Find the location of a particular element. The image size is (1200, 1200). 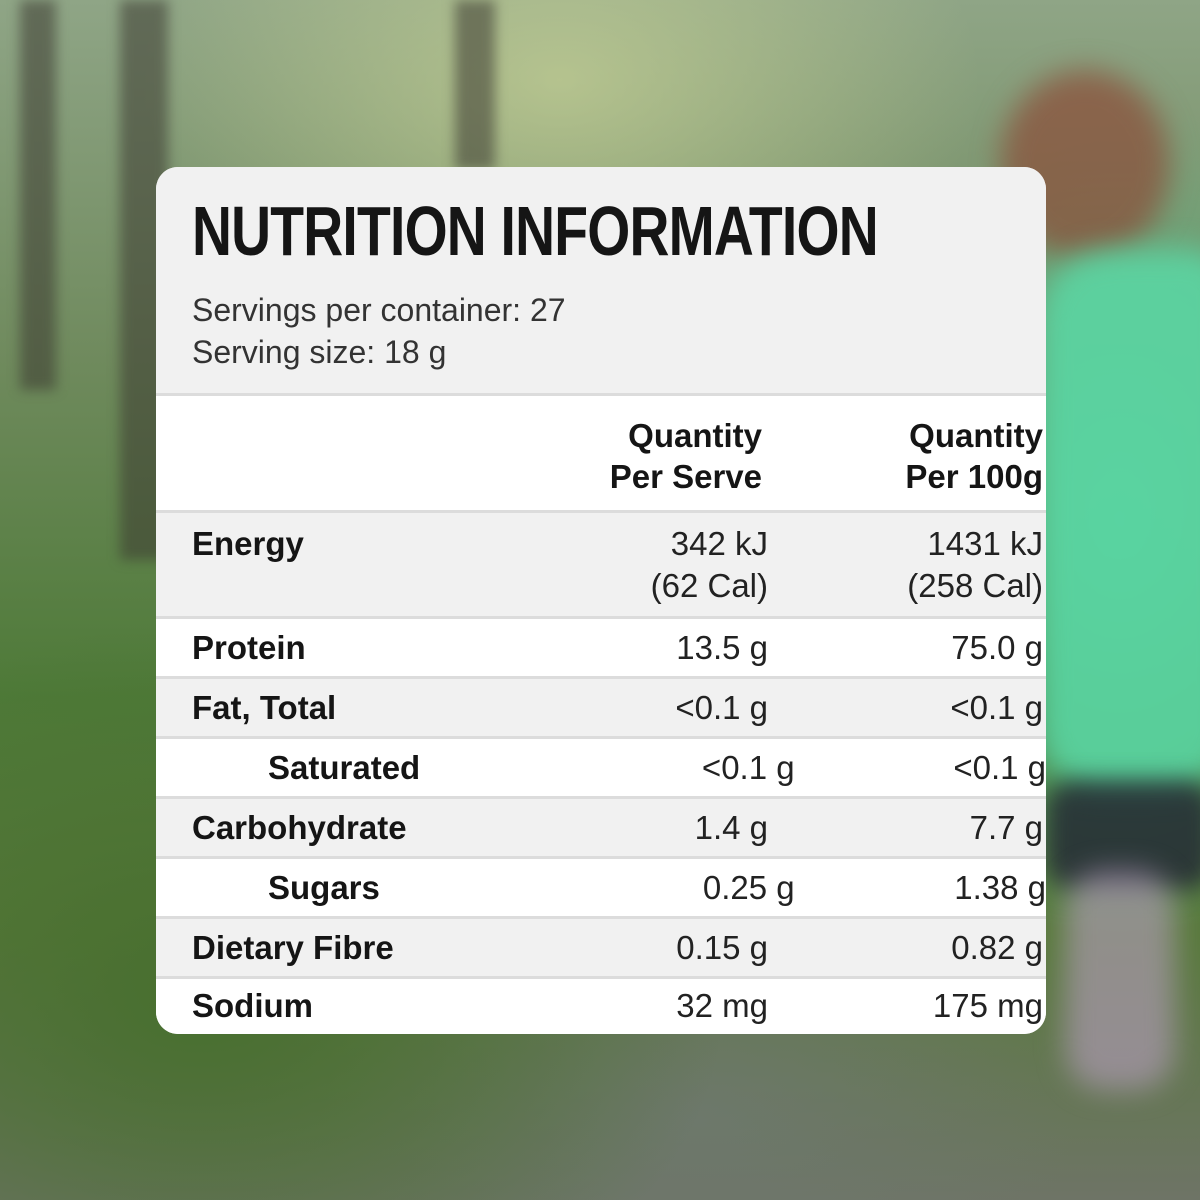

per-serve-value: 13.5 g is located at coordinates (722, 647).